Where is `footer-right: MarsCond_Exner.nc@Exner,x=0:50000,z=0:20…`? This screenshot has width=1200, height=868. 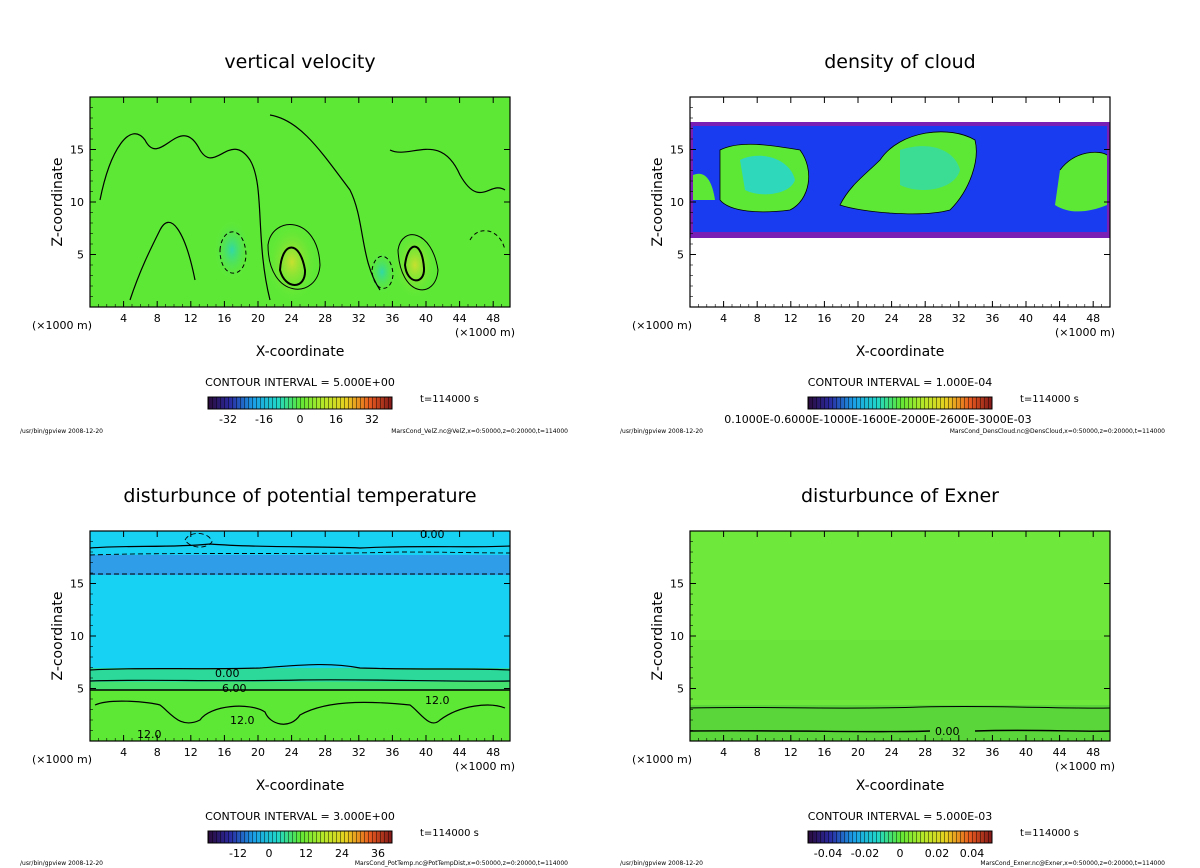
footer-right: MarsCond_Exner.nc@Exner,x=0:50000,z=0:20… is located at coordinates (1072, 863).